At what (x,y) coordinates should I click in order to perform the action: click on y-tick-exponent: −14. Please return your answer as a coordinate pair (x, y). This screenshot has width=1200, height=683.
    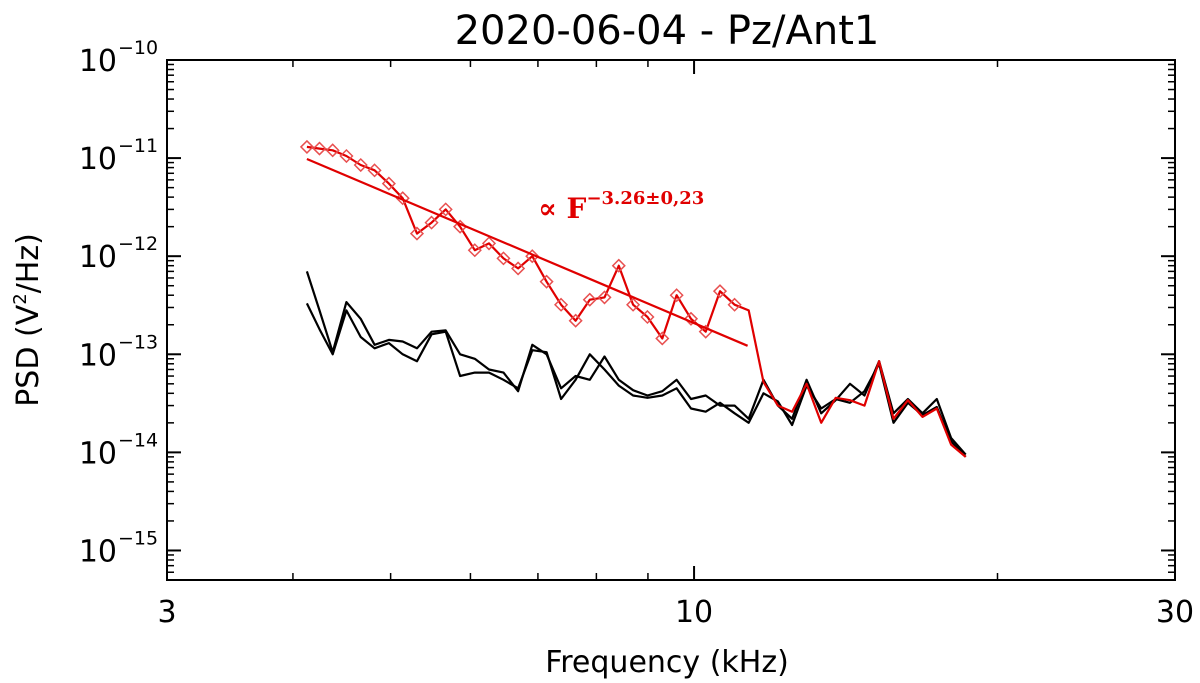
    Looking at the image, I should click on (138, 440).